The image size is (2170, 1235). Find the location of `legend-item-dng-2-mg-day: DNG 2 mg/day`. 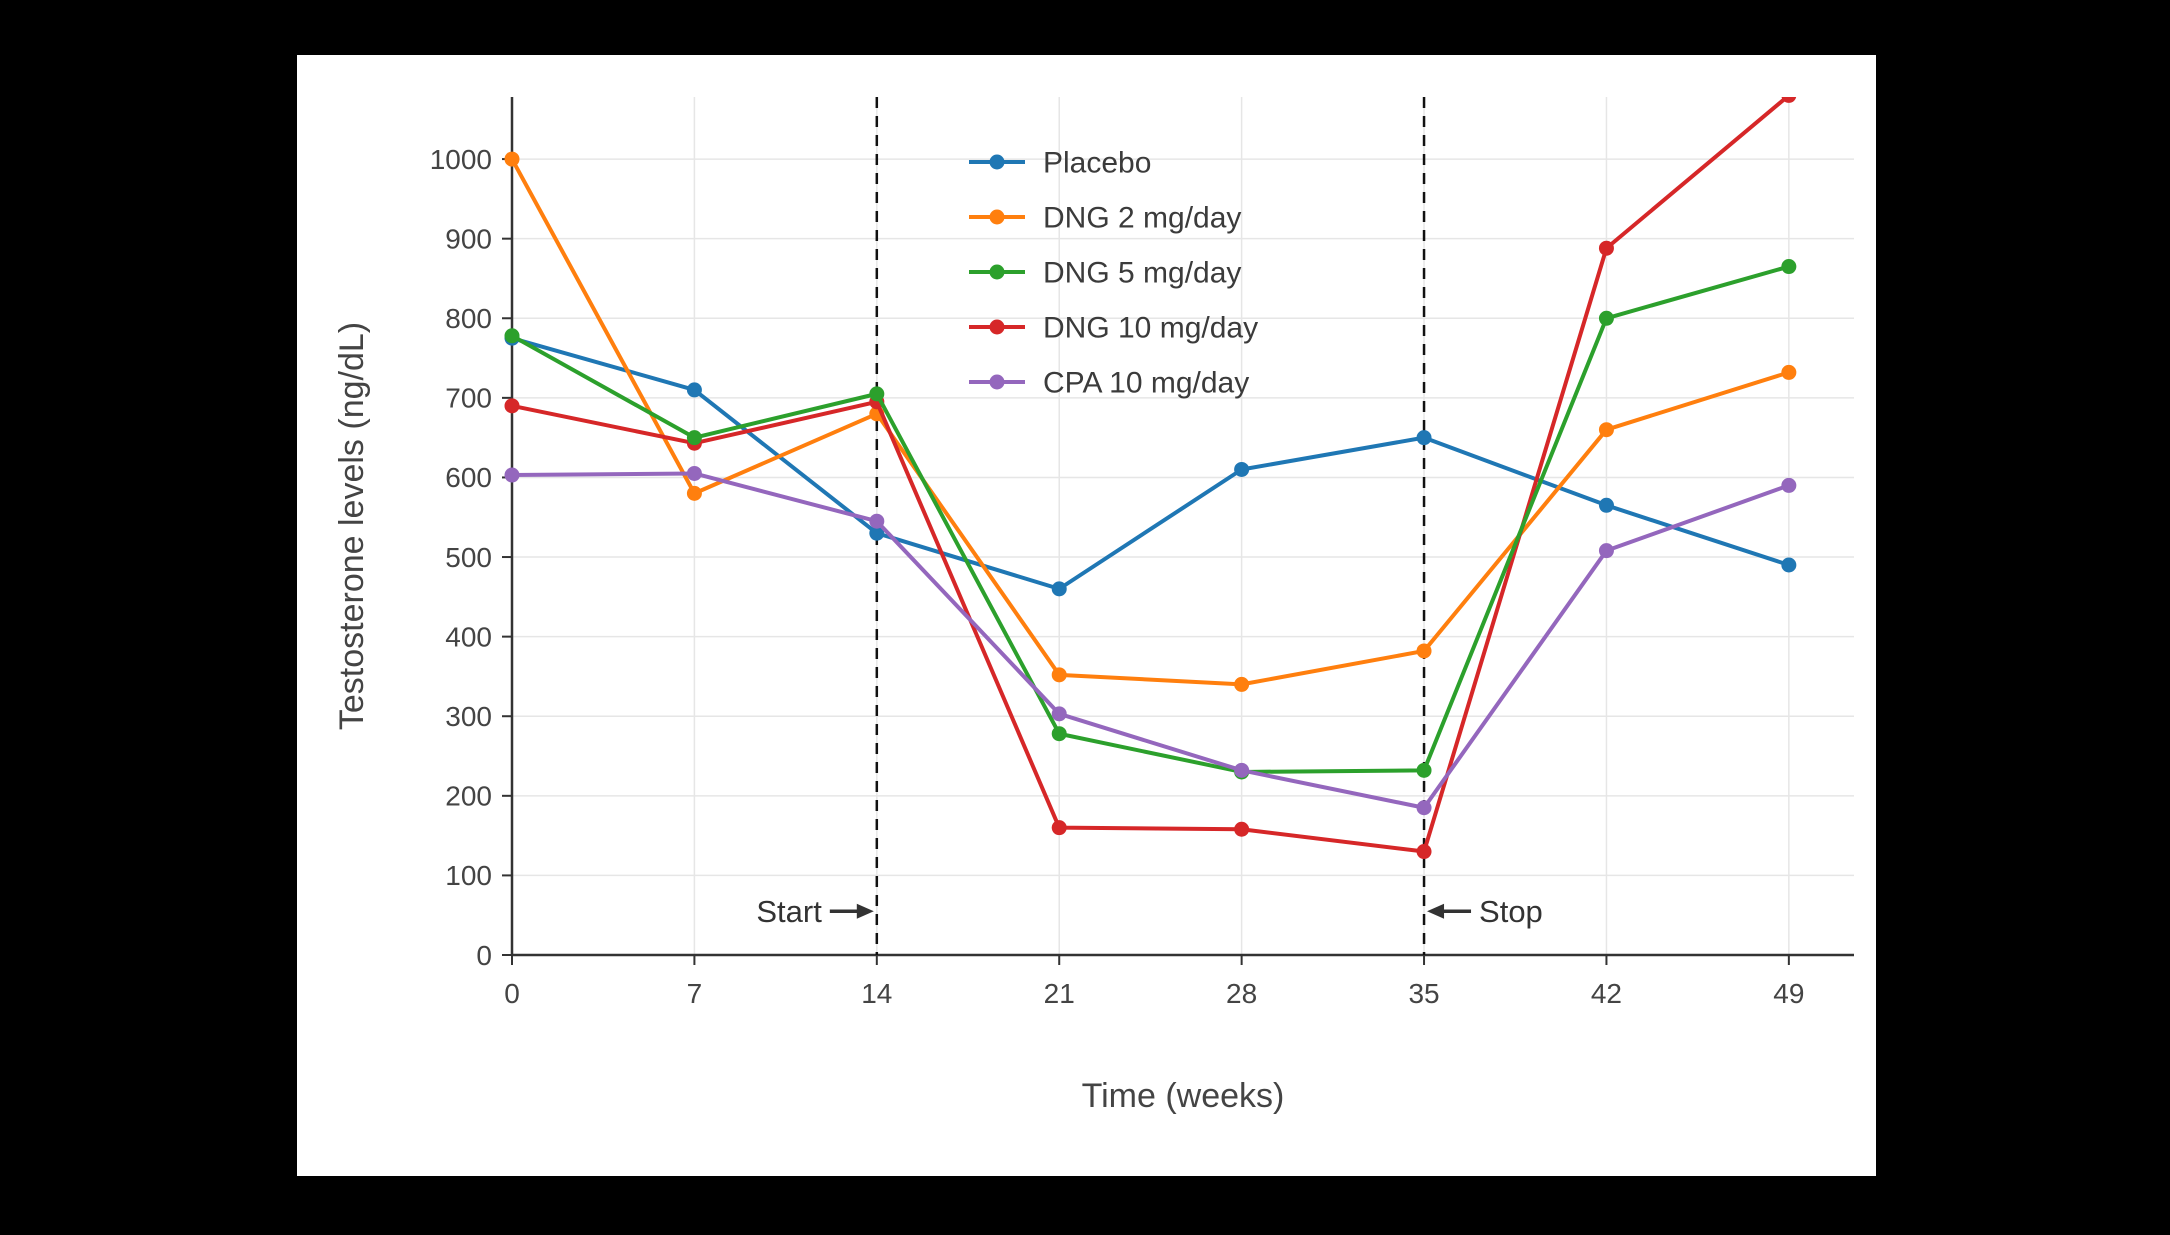

legend-item-dng-2-mg-day: DNG 2 mg/day is located at coordinates (1105, 218).